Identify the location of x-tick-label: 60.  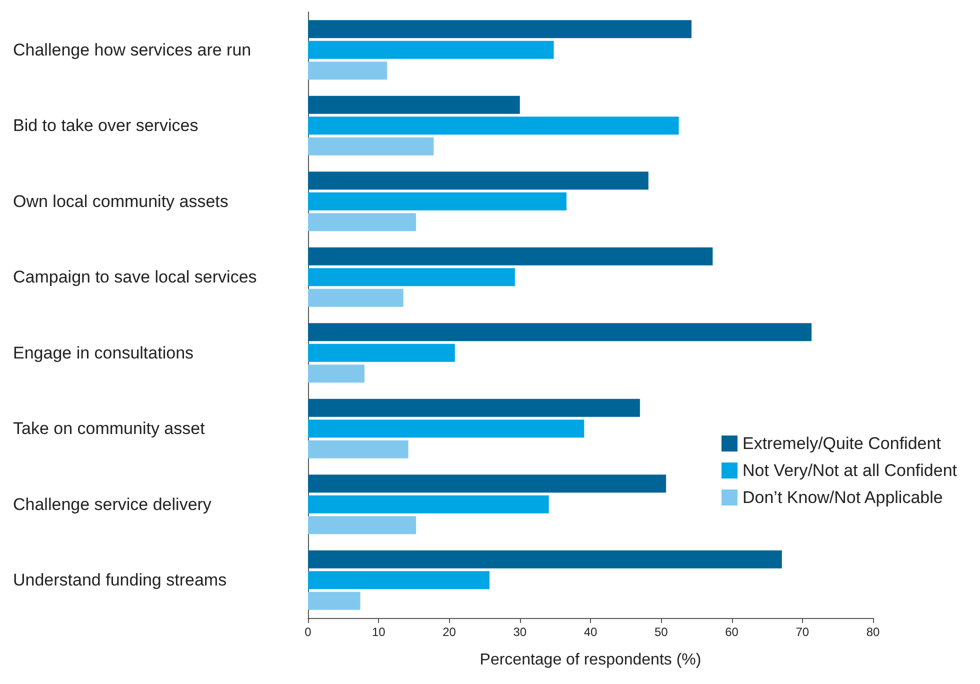
(732, 632).